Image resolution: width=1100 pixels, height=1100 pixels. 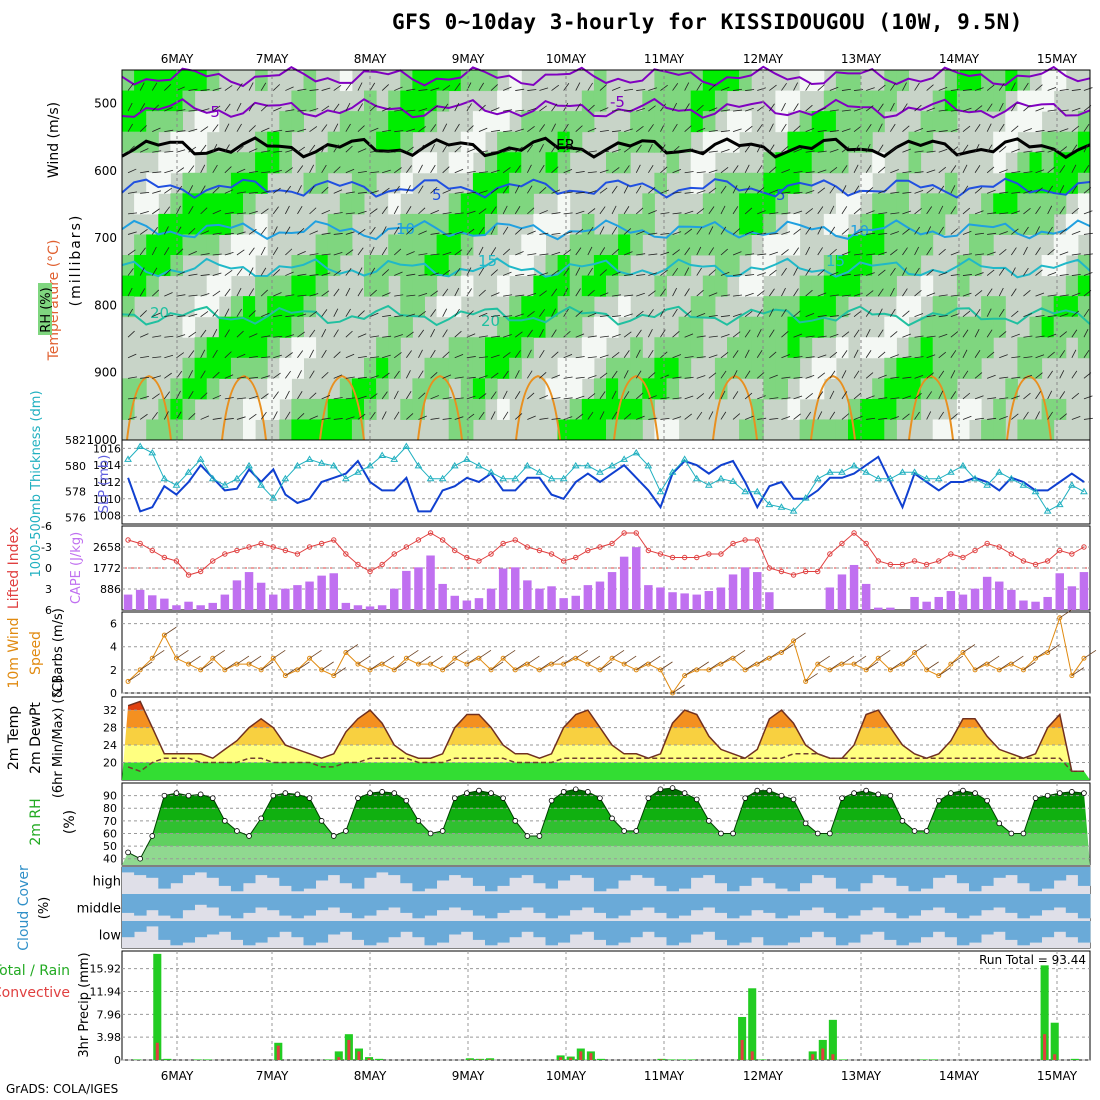 What do you see at coordinates (44, 908) in the screenshot?
I see `axis-label: (%)` at bounding box center [44, 908].